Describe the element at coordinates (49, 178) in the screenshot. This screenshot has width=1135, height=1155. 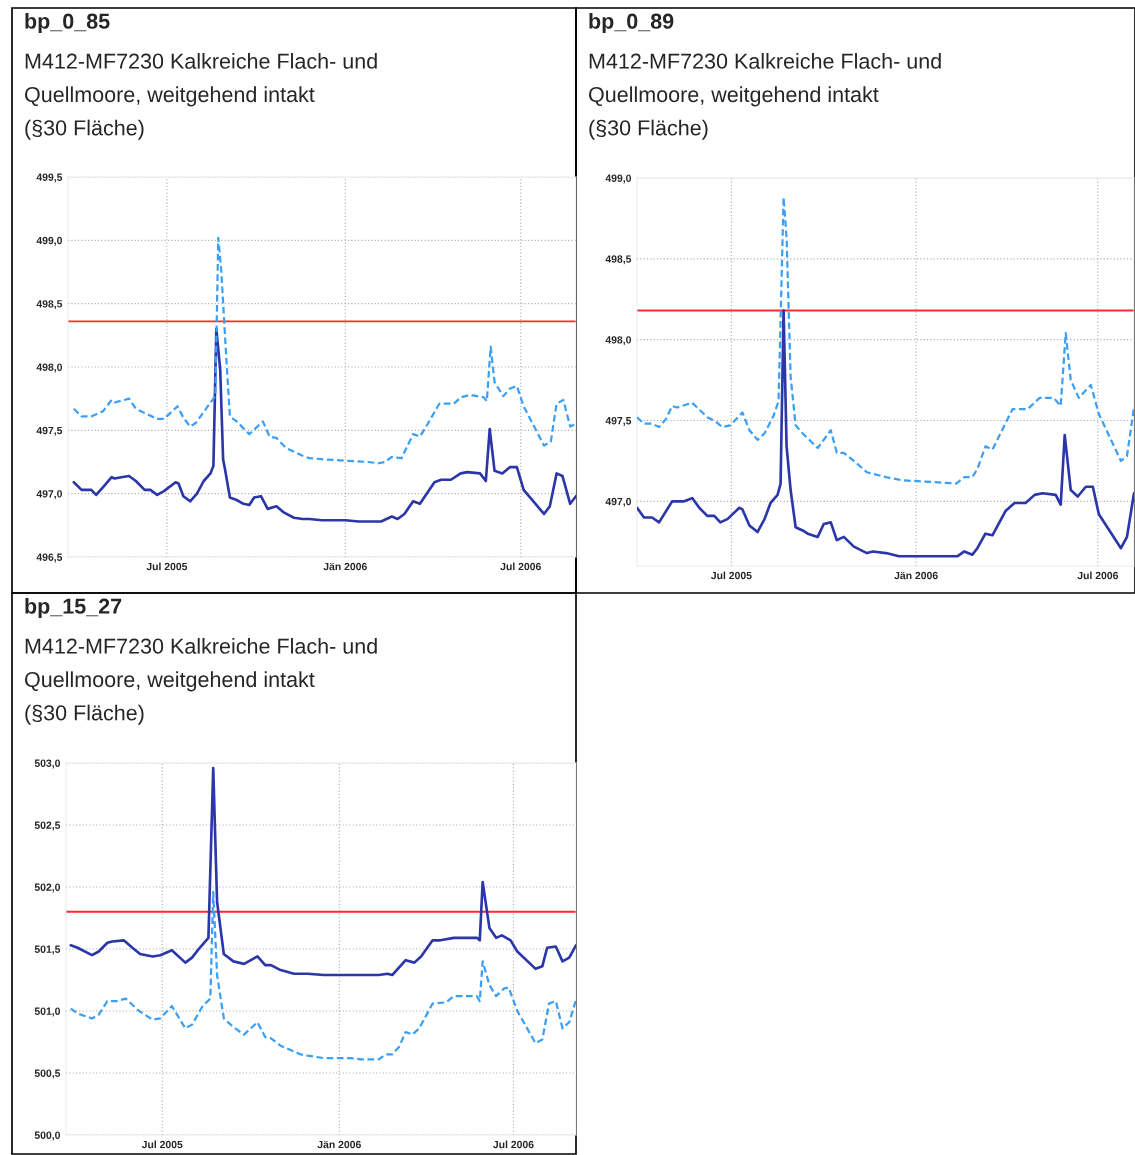
I see `y-tick-label: 499,5` at that location.